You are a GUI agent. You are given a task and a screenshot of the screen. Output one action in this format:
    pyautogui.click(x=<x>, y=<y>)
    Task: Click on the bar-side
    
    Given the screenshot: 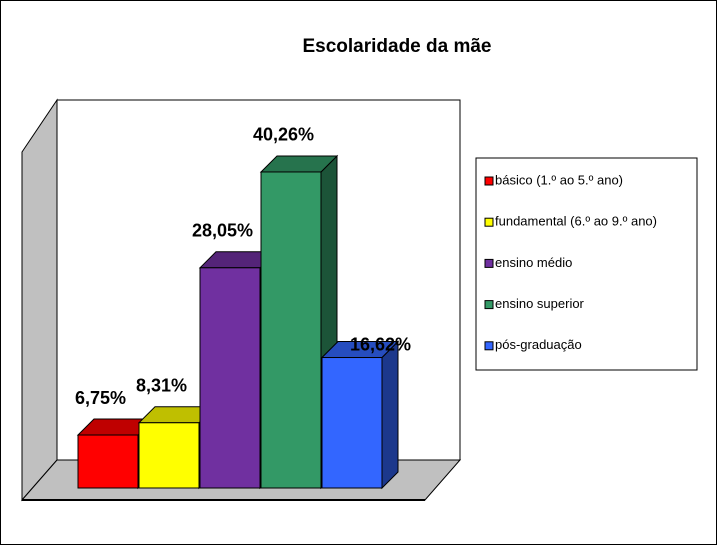 What is the action you would take?
    pyautogui.click(x=390, y=415)
    